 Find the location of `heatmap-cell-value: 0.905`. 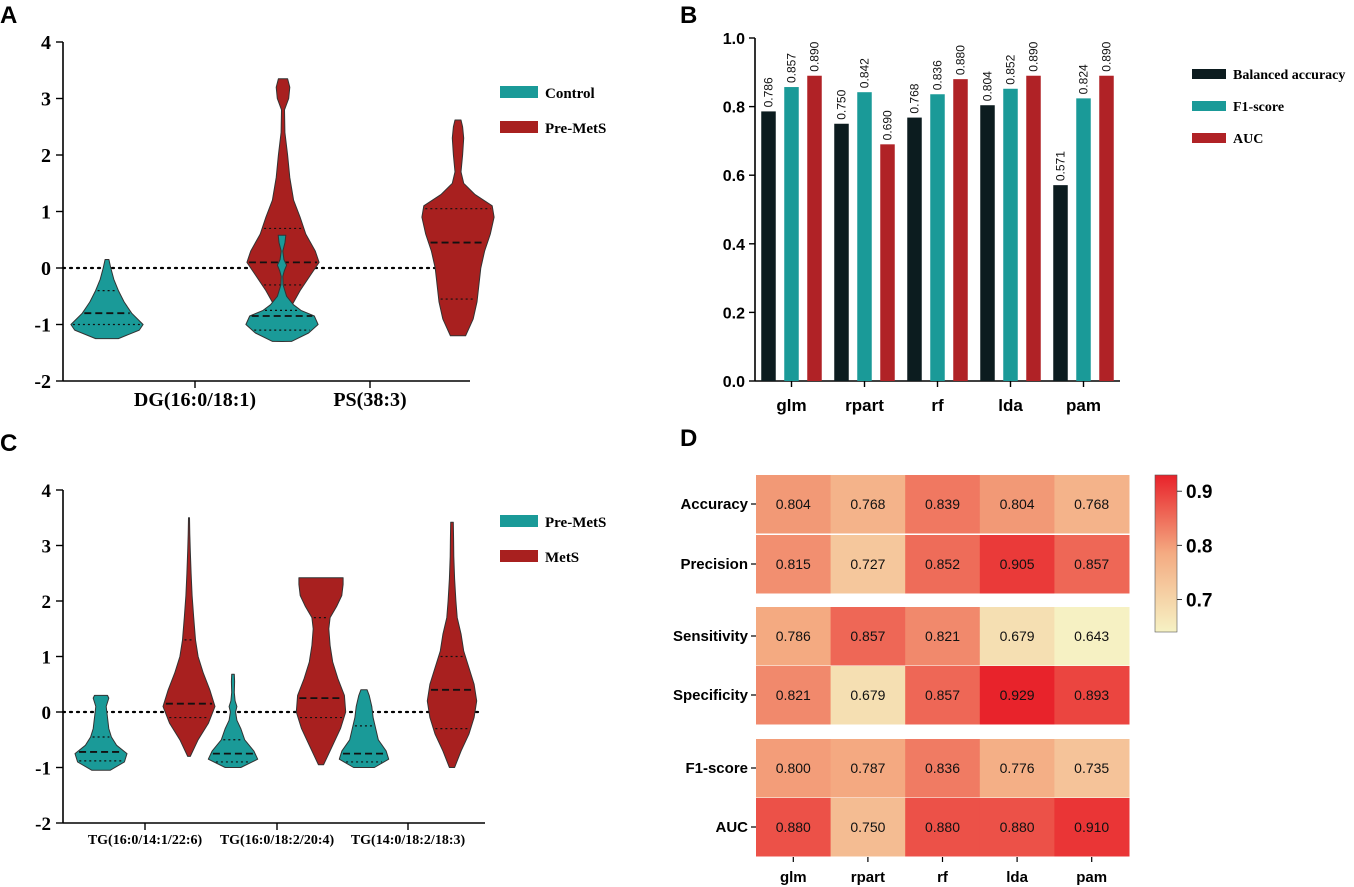

heatmap-cell-value: 0.905 is located at coordinates (1017, 564).